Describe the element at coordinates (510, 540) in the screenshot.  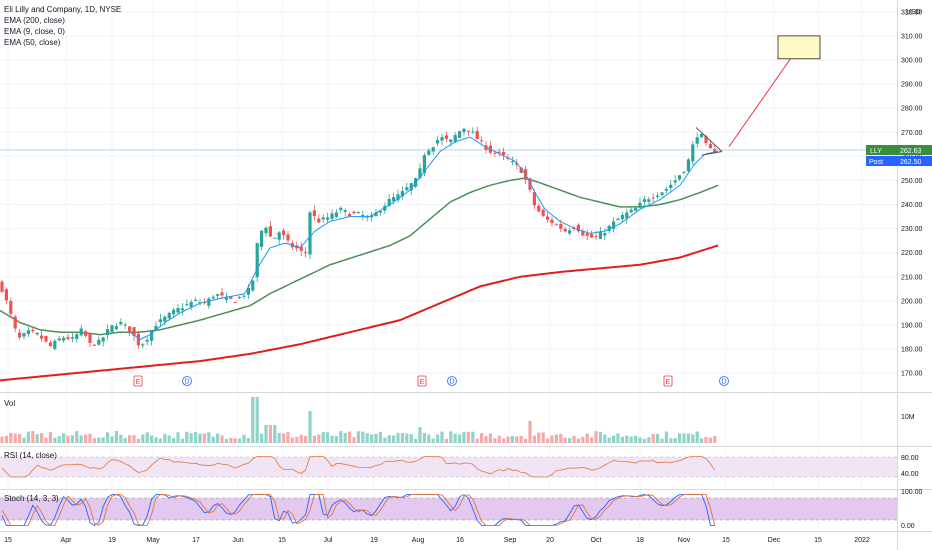
I see `time-tick-label: Sep` at that location.